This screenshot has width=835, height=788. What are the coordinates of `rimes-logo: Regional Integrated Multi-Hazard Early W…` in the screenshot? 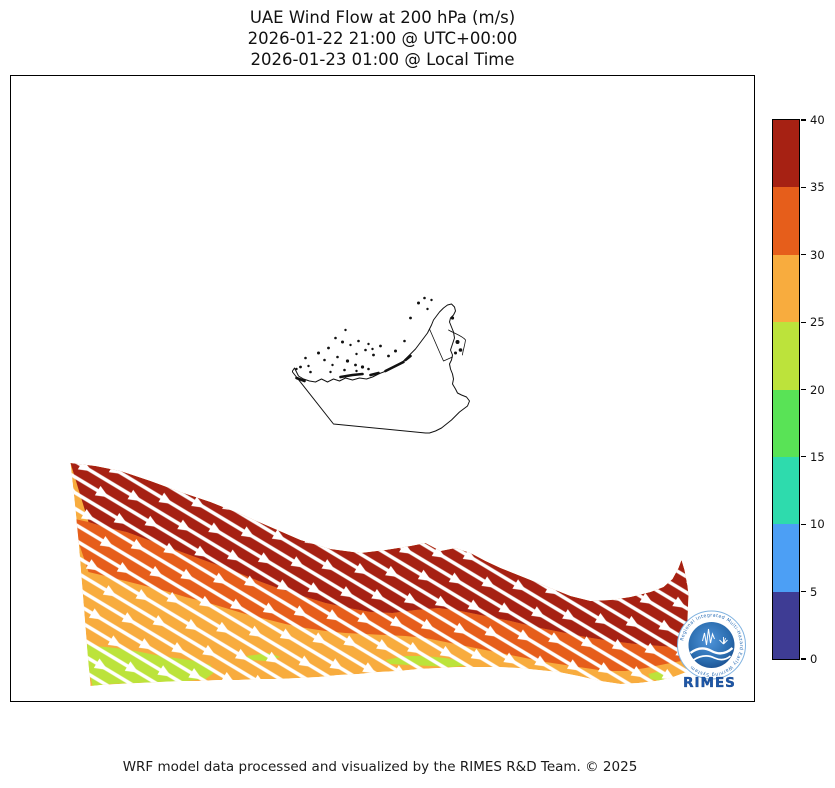 It's located at (711, 650).